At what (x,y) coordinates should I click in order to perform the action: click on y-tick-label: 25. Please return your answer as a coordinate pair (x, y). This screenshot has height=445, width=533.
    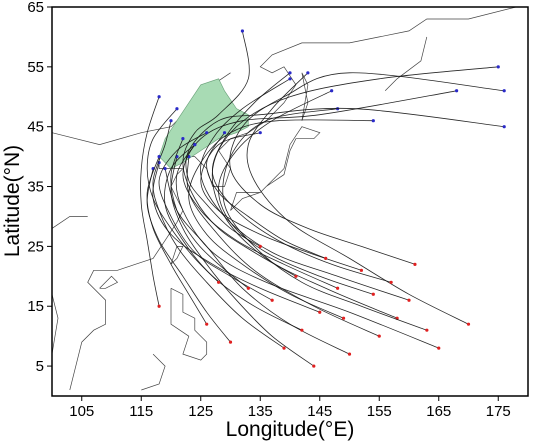
    Looking at the image, I should click on (35, 246).